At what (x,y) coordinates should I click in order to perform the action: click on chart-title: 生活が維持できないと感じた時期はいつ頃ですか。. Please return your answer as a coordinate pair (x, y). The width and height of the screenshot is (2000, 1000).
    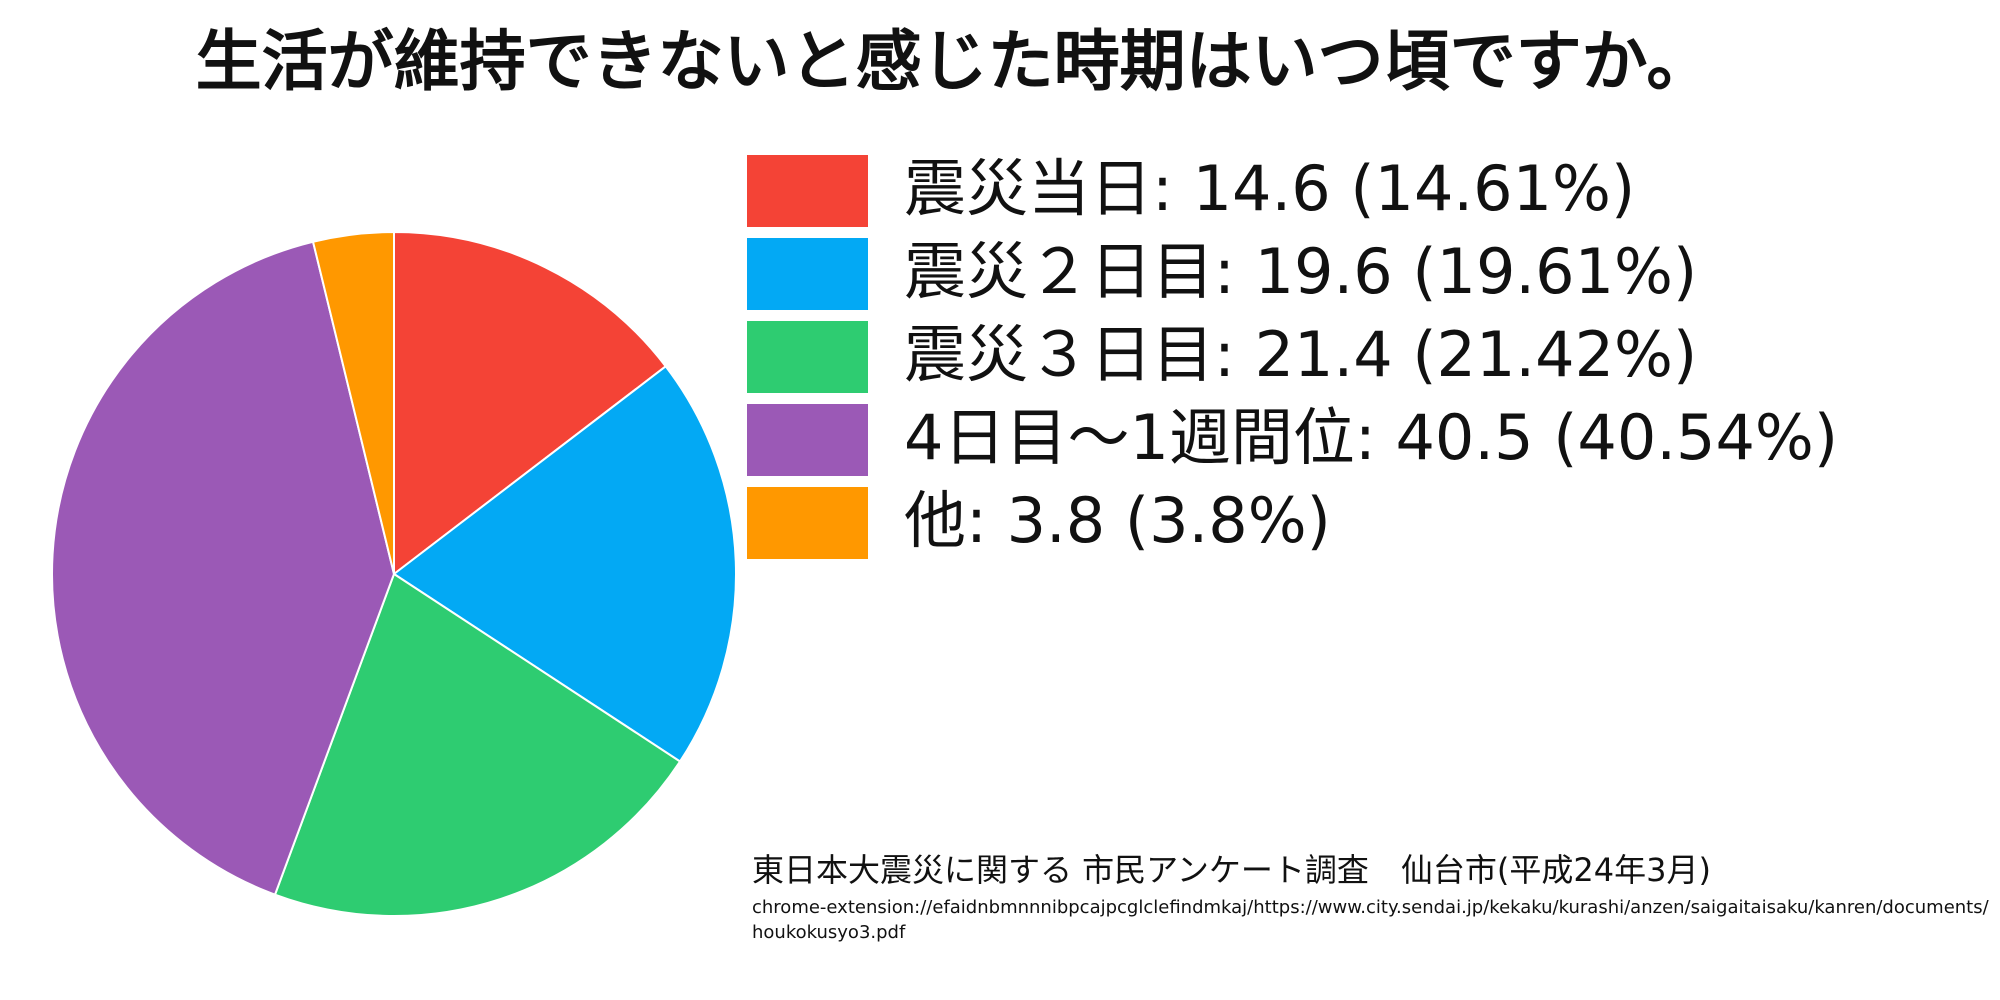
    Looking at the image, I should click on (954, 61).